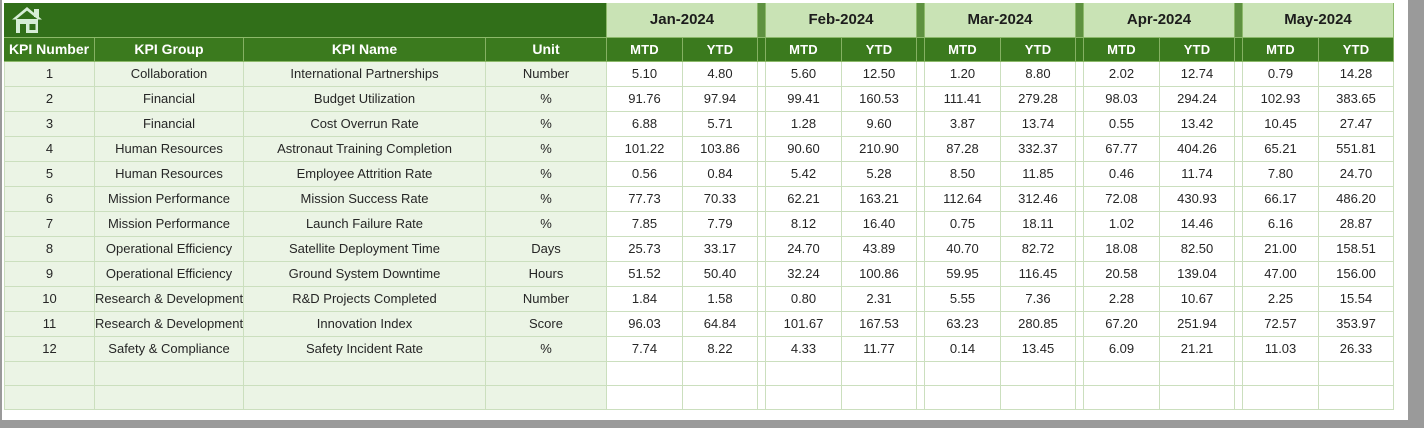  What do you see at coordinates (1122, 149) in the screenshot?
I see `cell-mtd-value: 67.77` at bounding box center [1122, 149].